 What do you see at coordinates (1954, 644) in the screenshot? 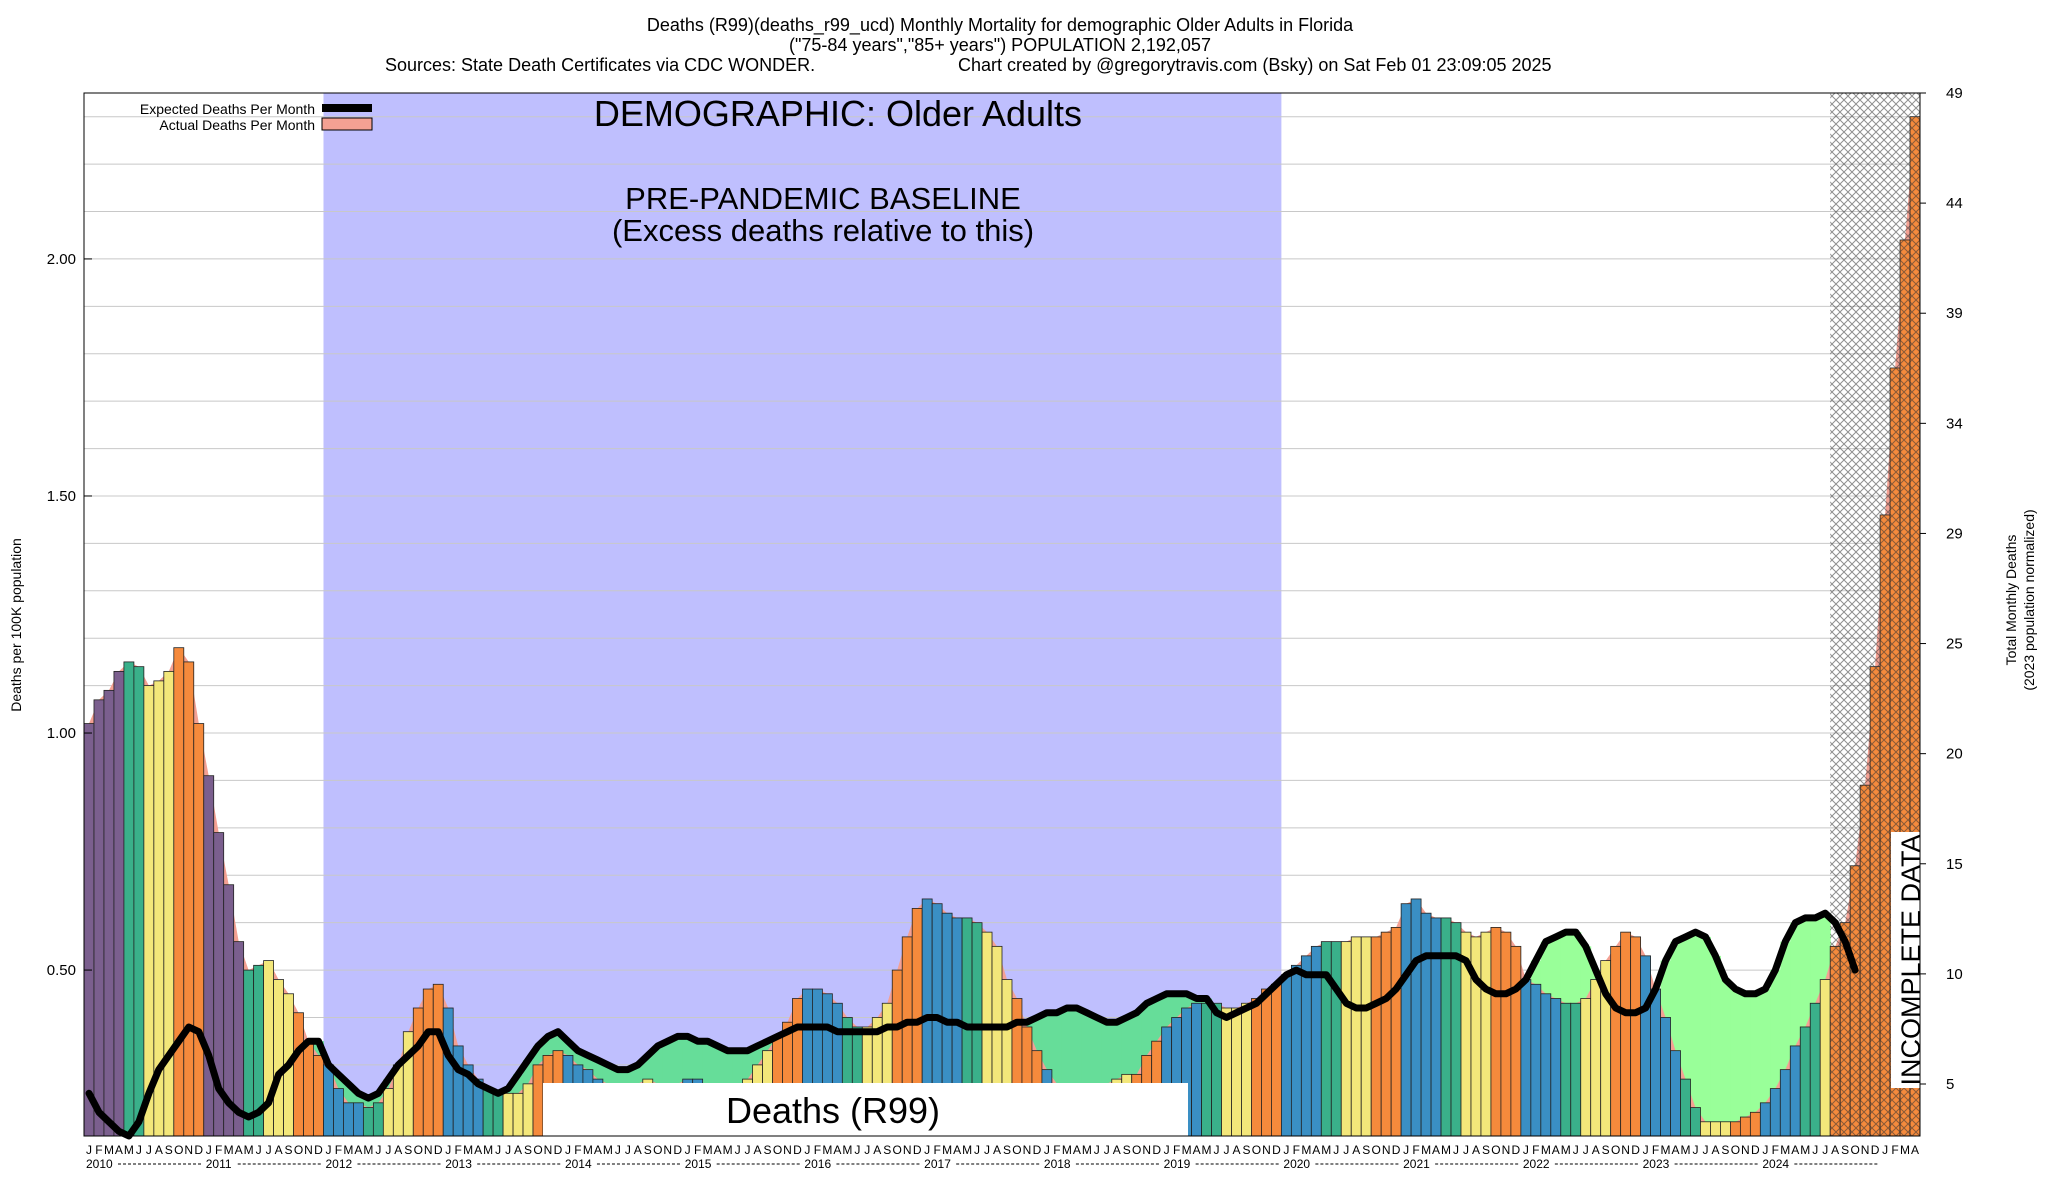
I see `y2-tick-label: 25` at bounding box center [1954, 644].